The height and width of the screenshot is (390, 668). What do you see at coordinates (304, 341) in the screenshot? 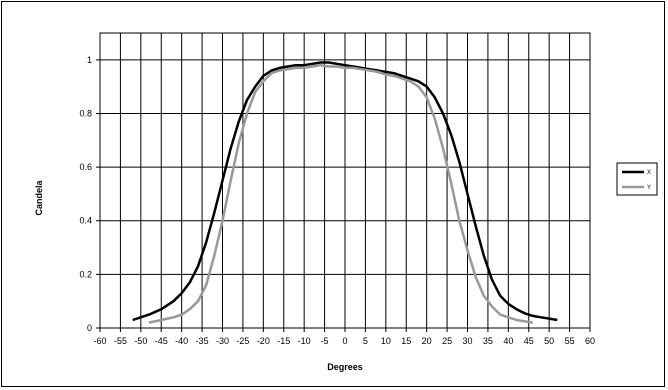
I see `x-tick-label: -10` at bounding box center [304, 341].